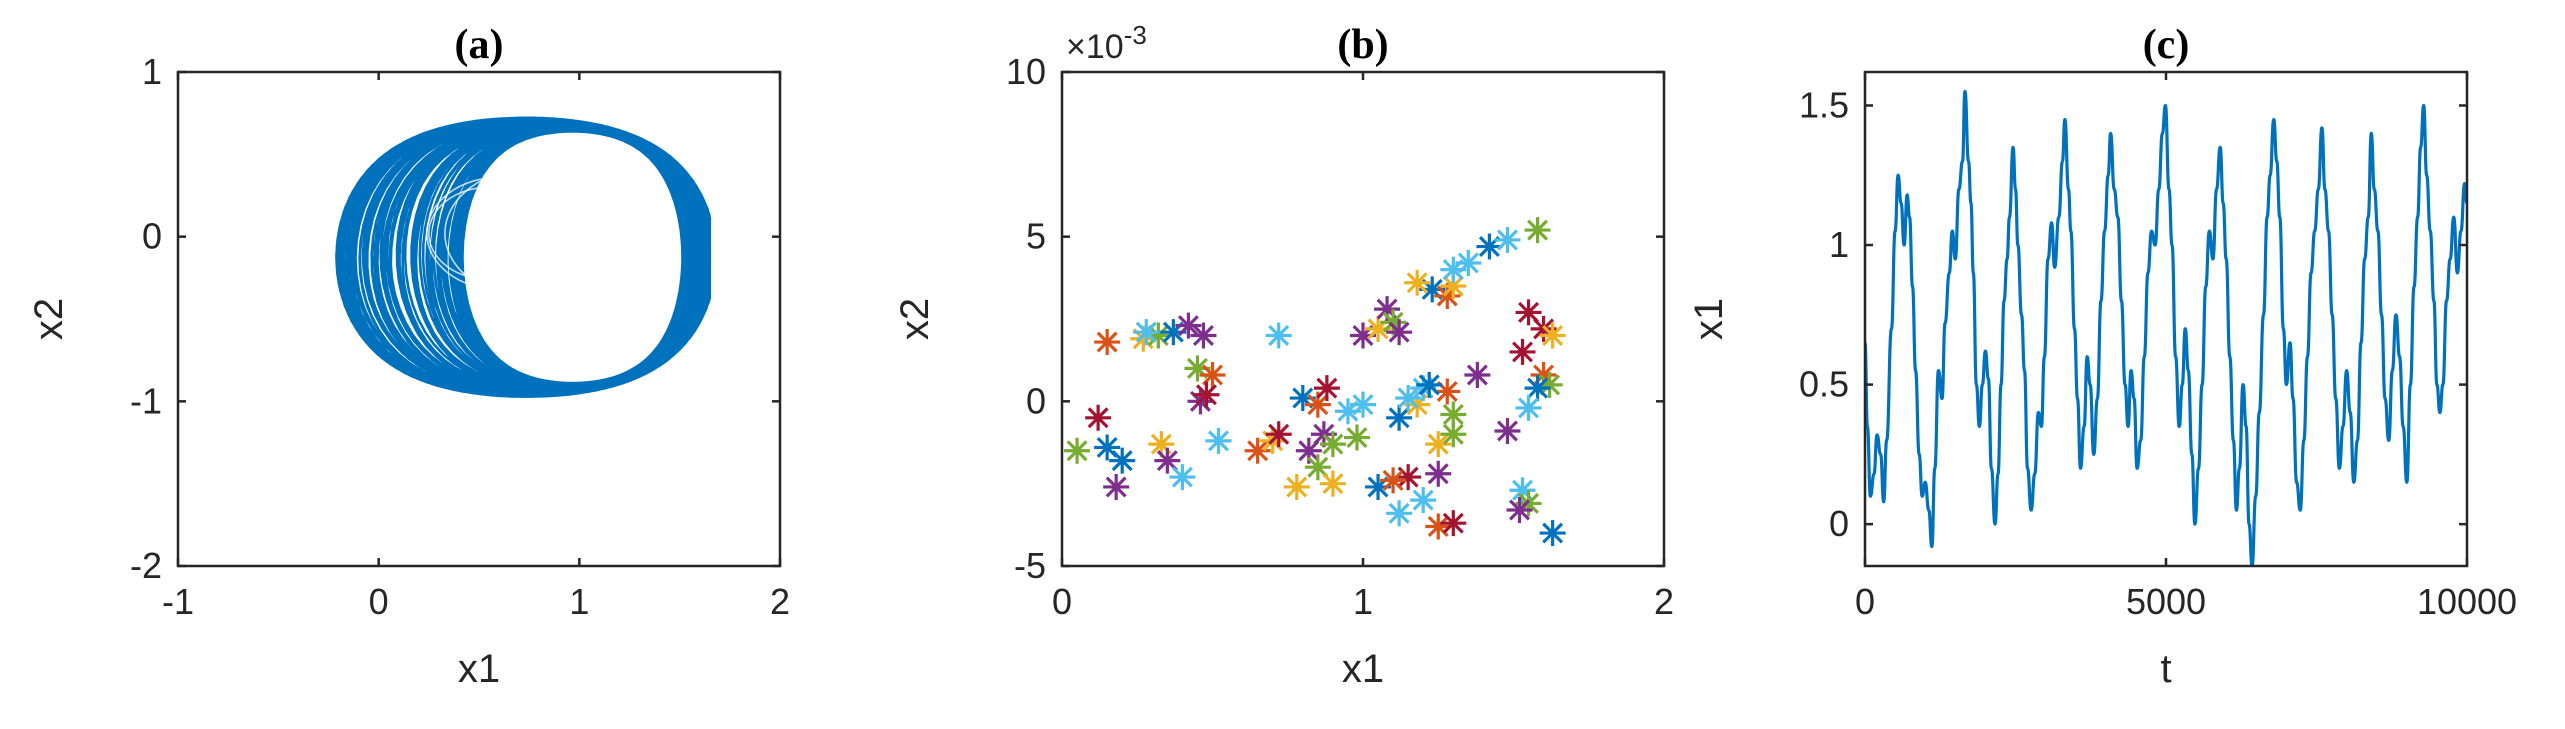  I want to click on panel-b-y-multiplier-base: ×10, so click(1095, 47).